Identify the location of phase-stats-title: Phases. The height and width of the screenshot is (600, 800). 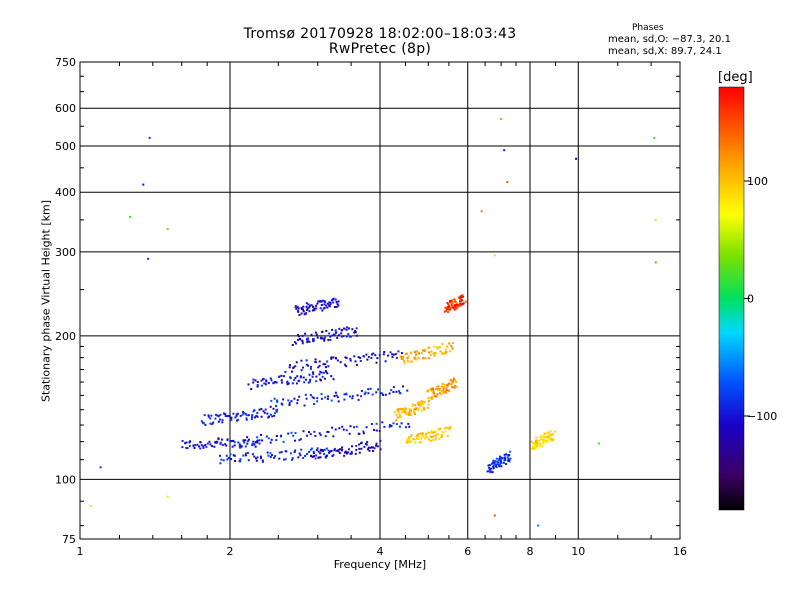
(648, 28).